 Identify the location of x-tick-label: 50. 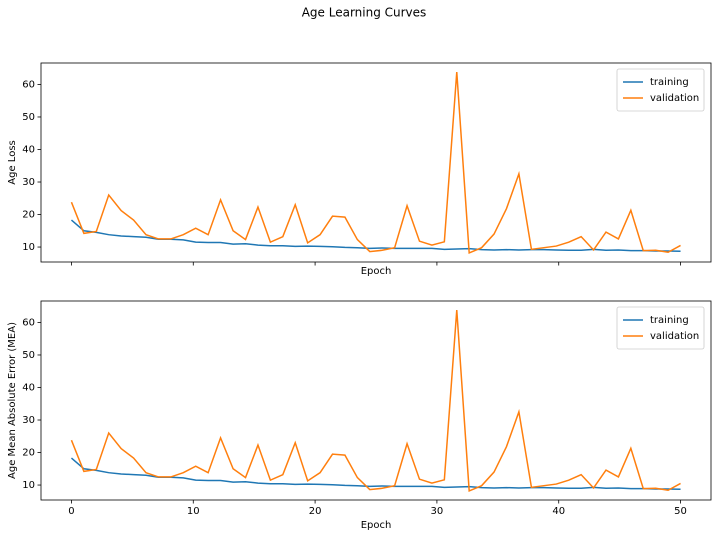
(680, 511).